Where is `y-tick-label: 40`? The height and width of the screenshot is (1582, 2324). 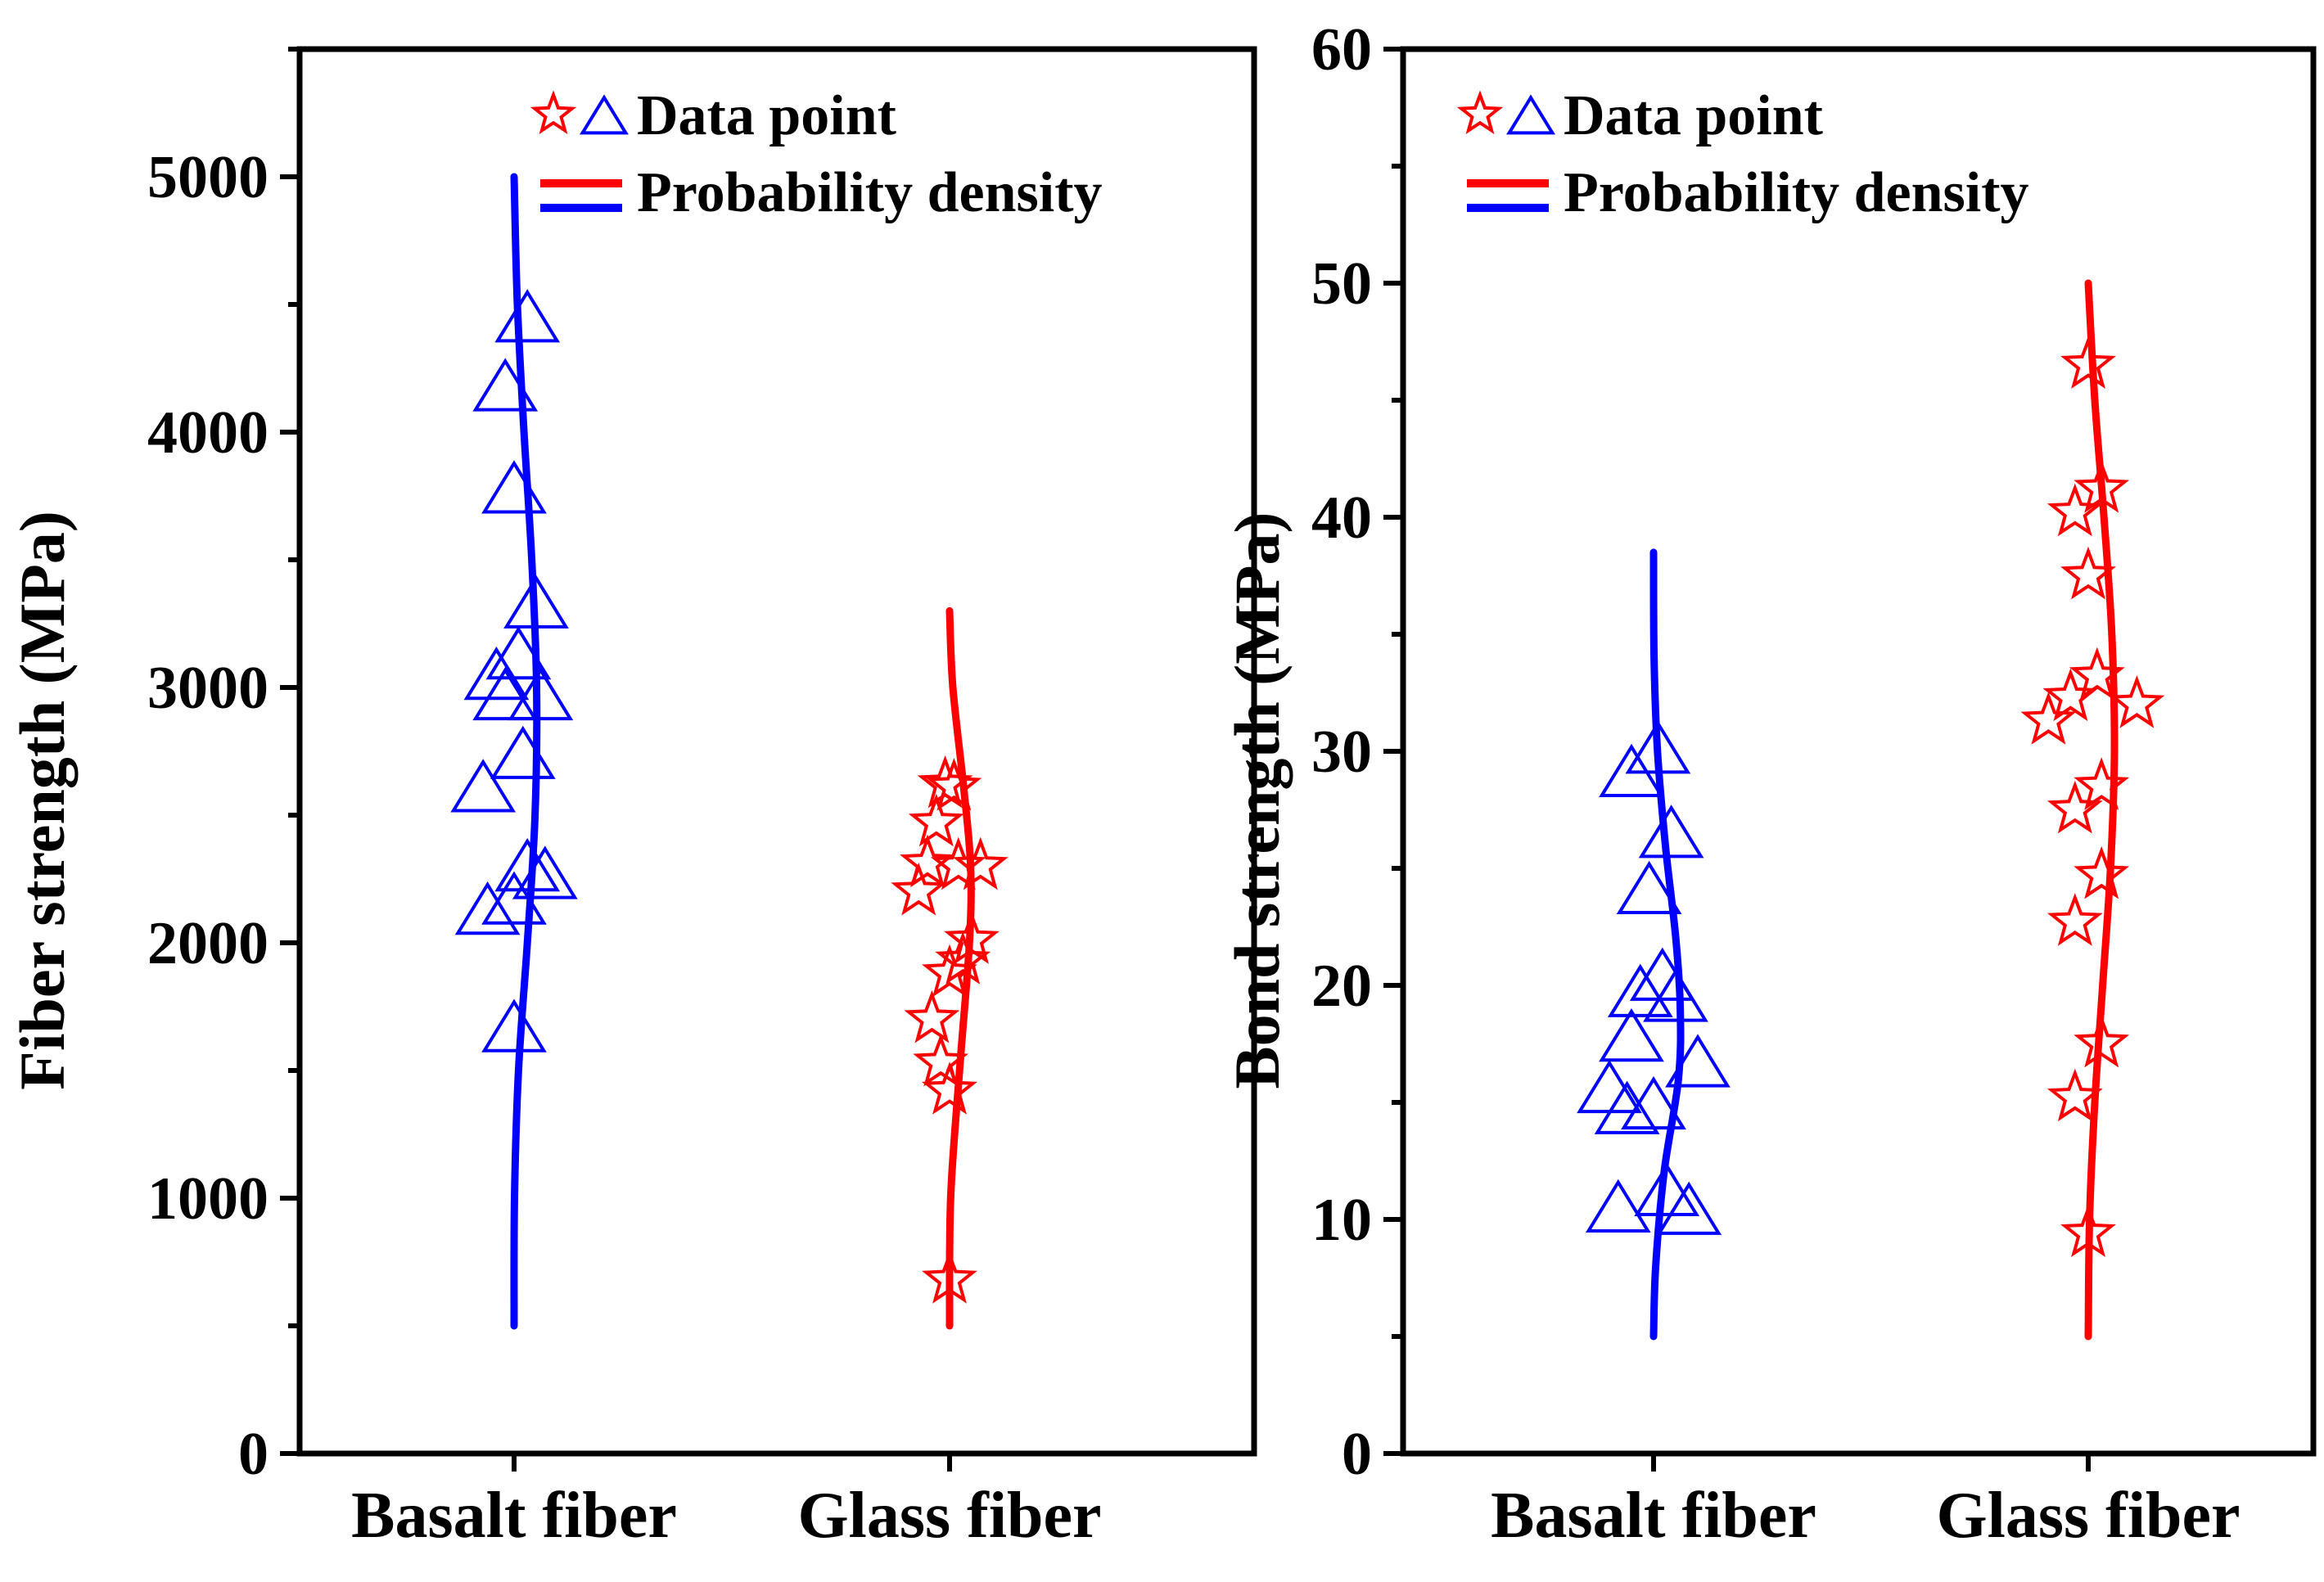
y-tick-label: 40 is located at coordinates (1341, 518).